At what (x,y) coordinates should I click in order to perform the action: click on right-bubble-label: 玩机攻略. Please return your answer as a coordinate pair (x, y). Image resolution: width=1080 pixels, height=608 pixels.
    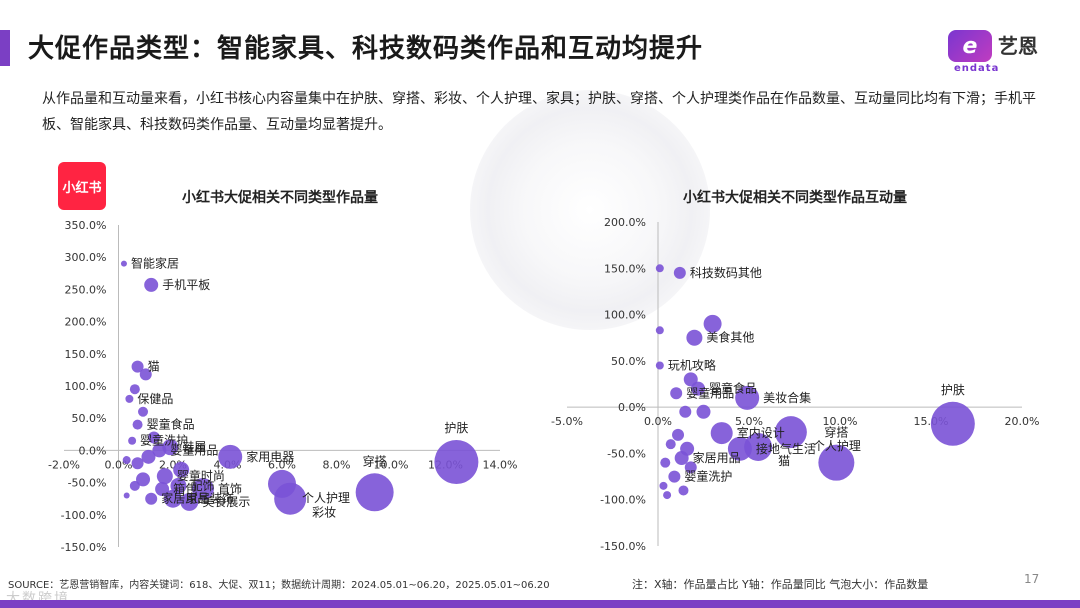
    Looking at the image, I should click on (692, 364).